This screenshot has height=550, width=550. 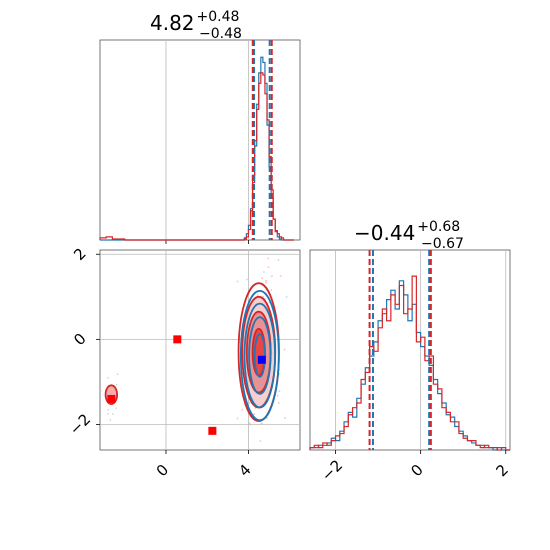 I want to click on title-p1: 4.82 +0.48 −0.48, so click(x=196, y=25).